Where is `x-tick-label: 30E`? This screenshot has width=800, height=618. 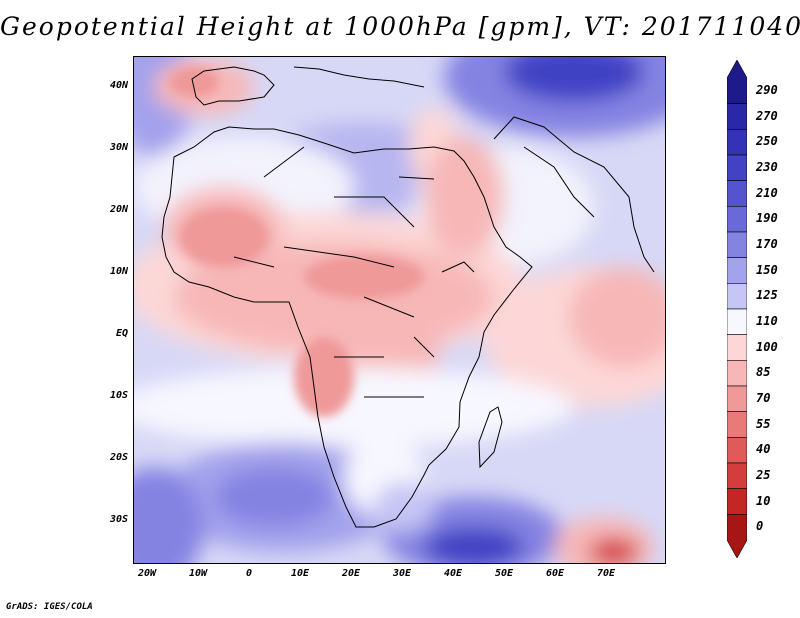
x-tick-label: 30E is located at coordinates (402, 573).